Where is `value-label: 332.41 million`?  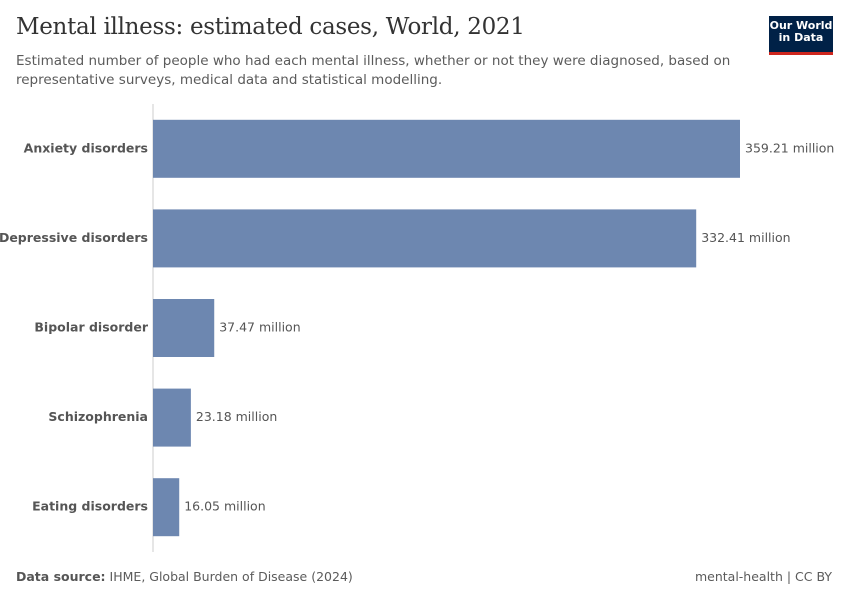 value-label: 332.41 million is located at coordinates (745, 237).